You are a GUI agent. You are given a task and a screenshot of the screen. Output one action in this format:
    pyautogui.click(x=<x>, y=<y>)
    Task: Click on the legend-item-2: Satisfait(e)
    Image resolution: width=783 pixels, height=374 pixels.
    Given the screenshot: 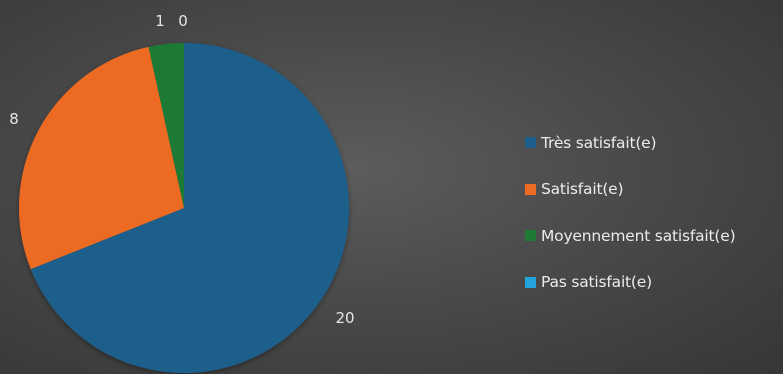 What is the action you would take?
    pyautogui.click(x=653, y=189)
    